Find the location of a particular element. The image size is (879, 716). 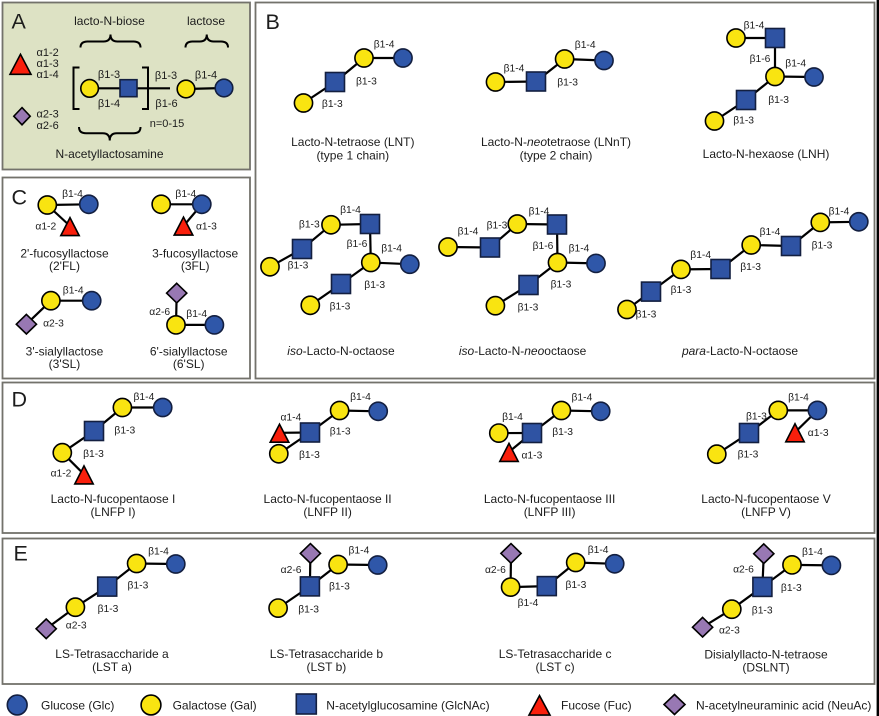

svg-text: (6'SL) is located at coordinates (189, 364).